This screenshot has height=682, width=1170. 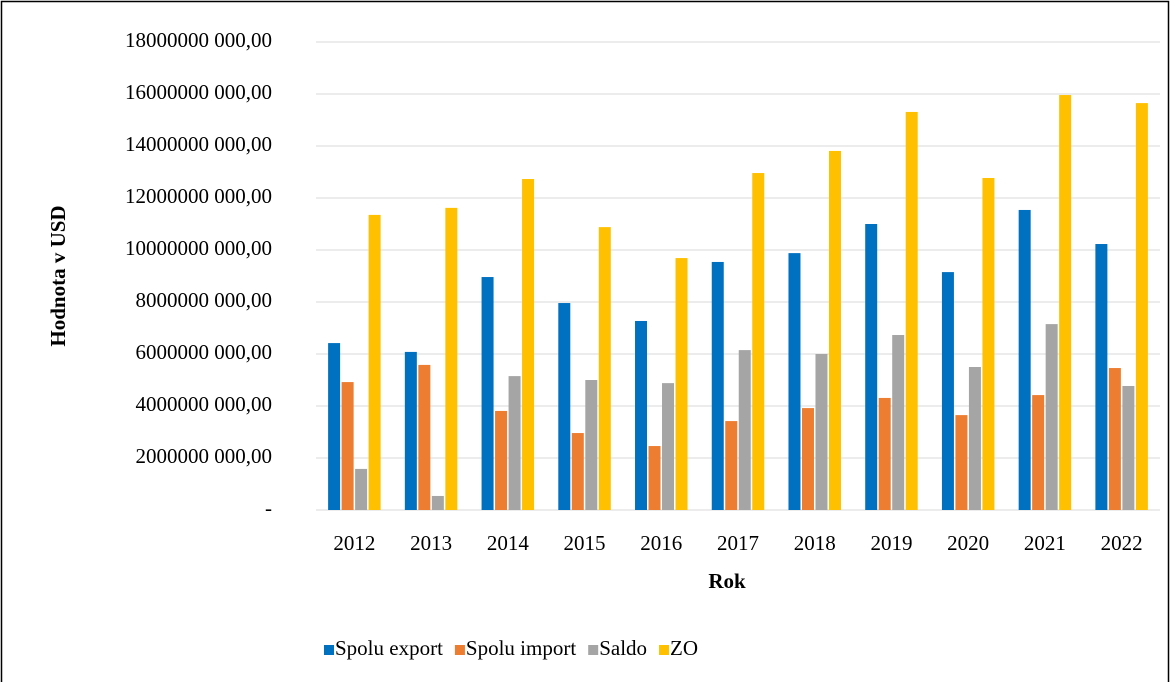 I want to click on y-tick-label: 18000000 000,00, so click(x=198, y=40).